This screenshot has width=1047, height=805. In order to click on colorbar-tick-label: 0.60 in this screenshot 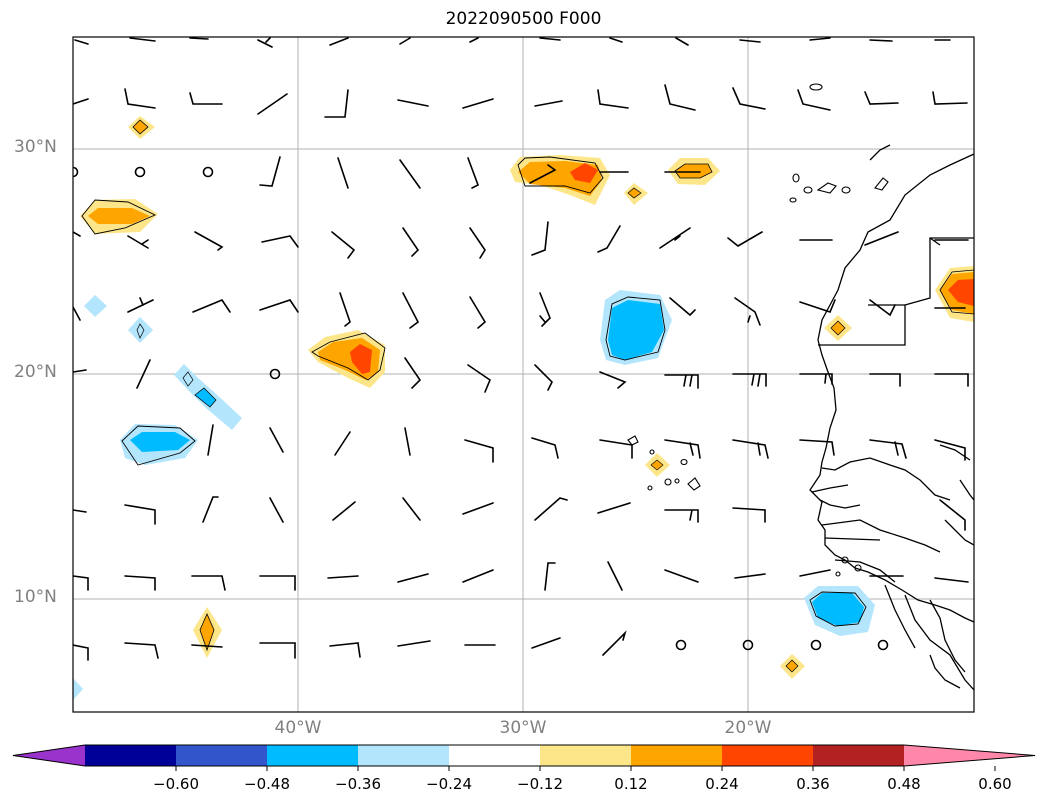, I will do `click(995, 784)`.